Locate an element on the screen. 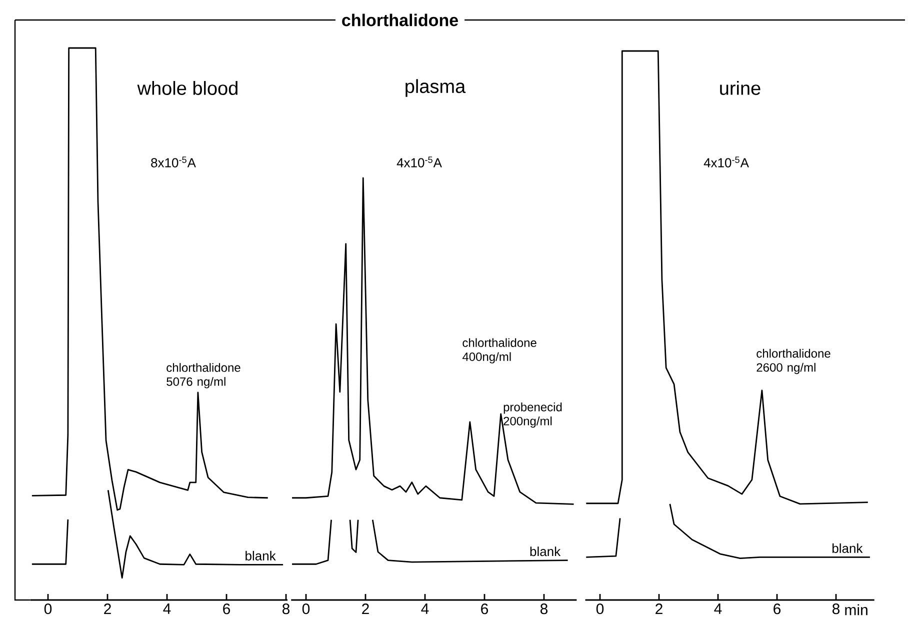  annotation: chlorthalidone 2600 ng/ml is located at coordinates (793, 361).